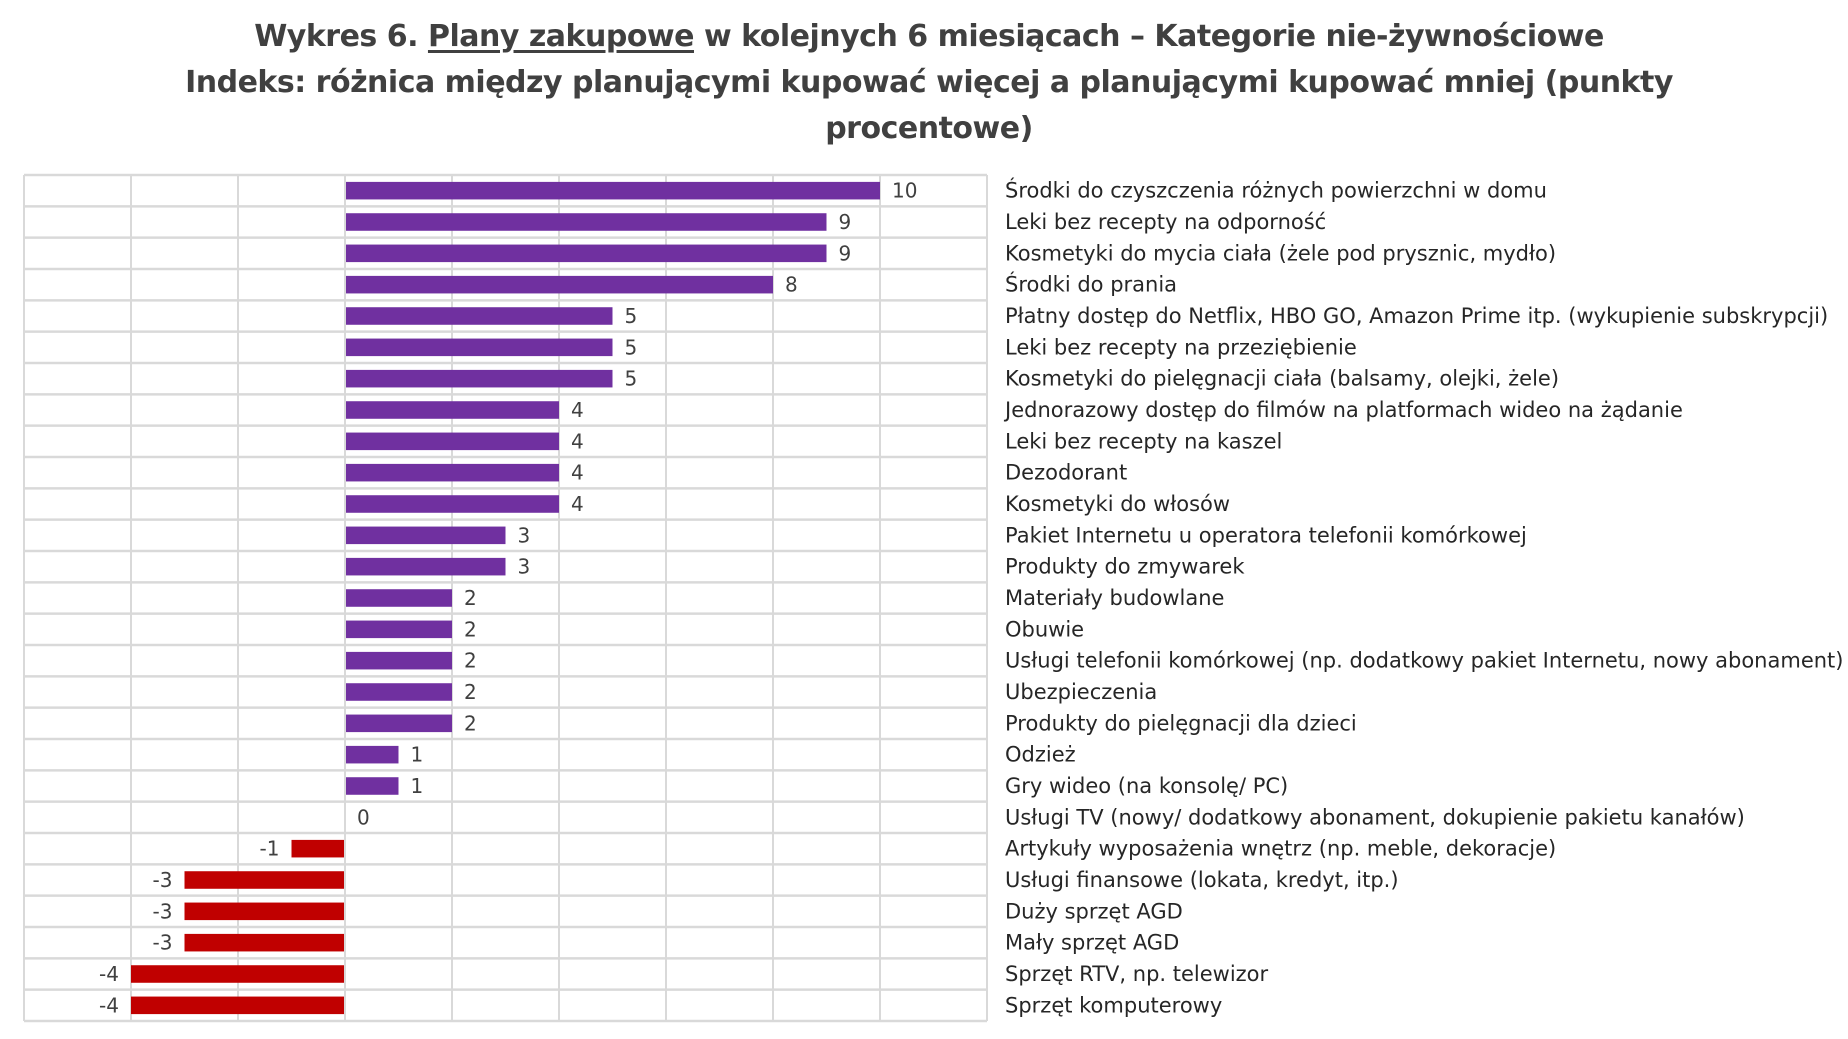  I want to click on category-label: Usługi finansowe (lokata, kredyt, itp.), so click(1202, 880).